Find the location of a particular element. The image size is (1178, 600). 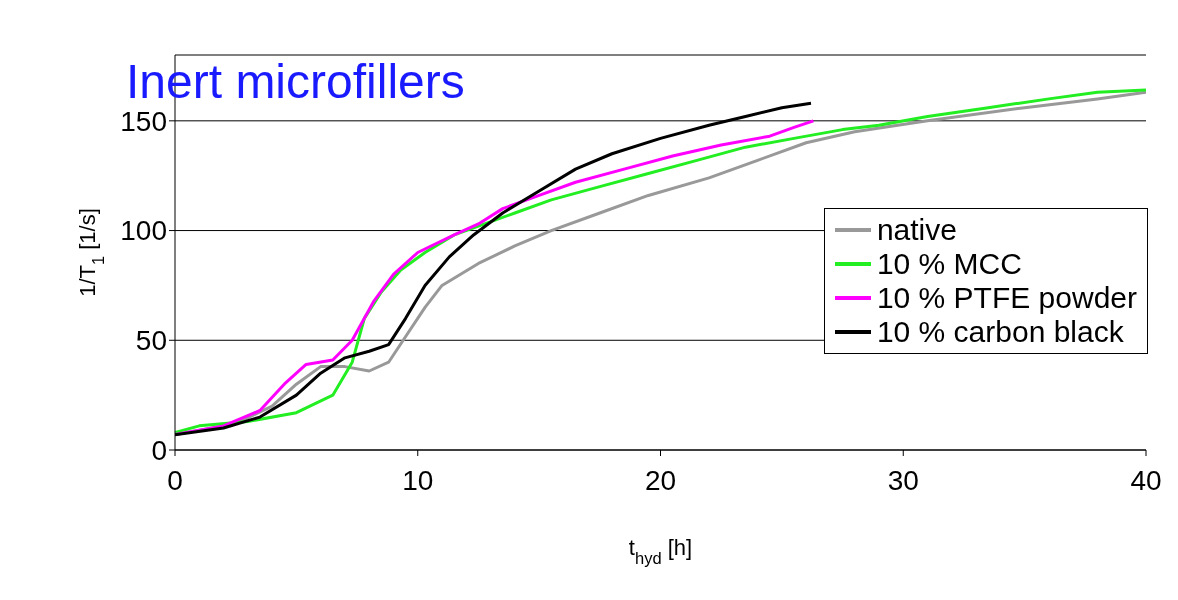

x-tick-label: 40 is located at coordinates (1146, 480).